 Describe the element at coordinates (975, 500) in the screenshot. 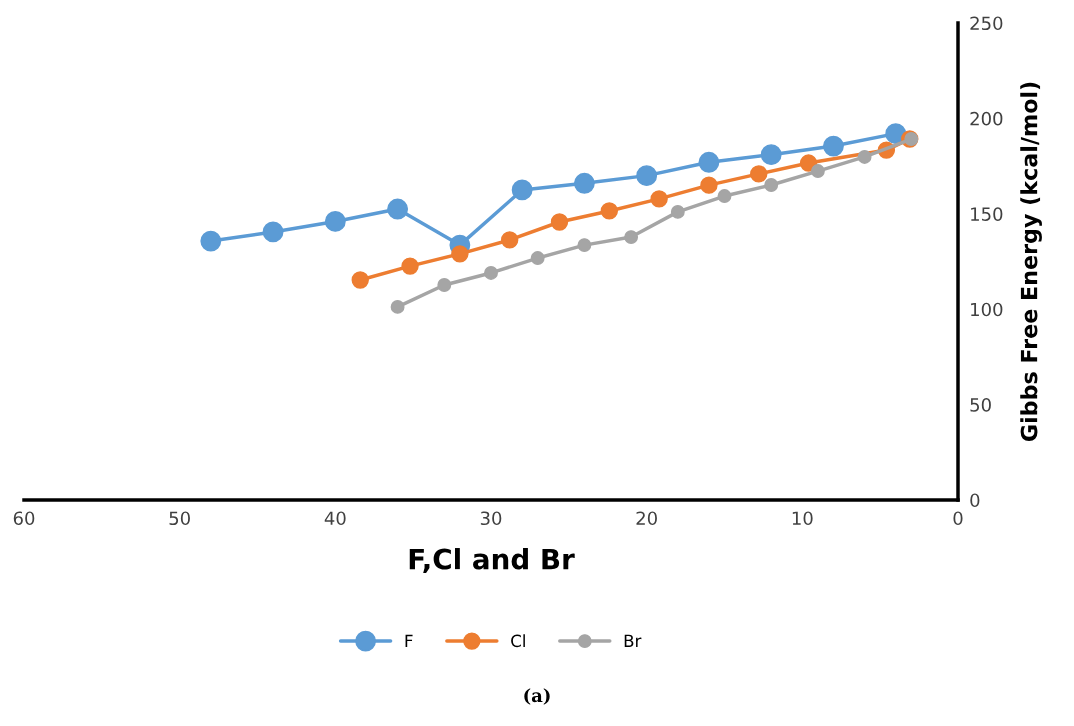

I see `y-tick-label: 0` at that location.